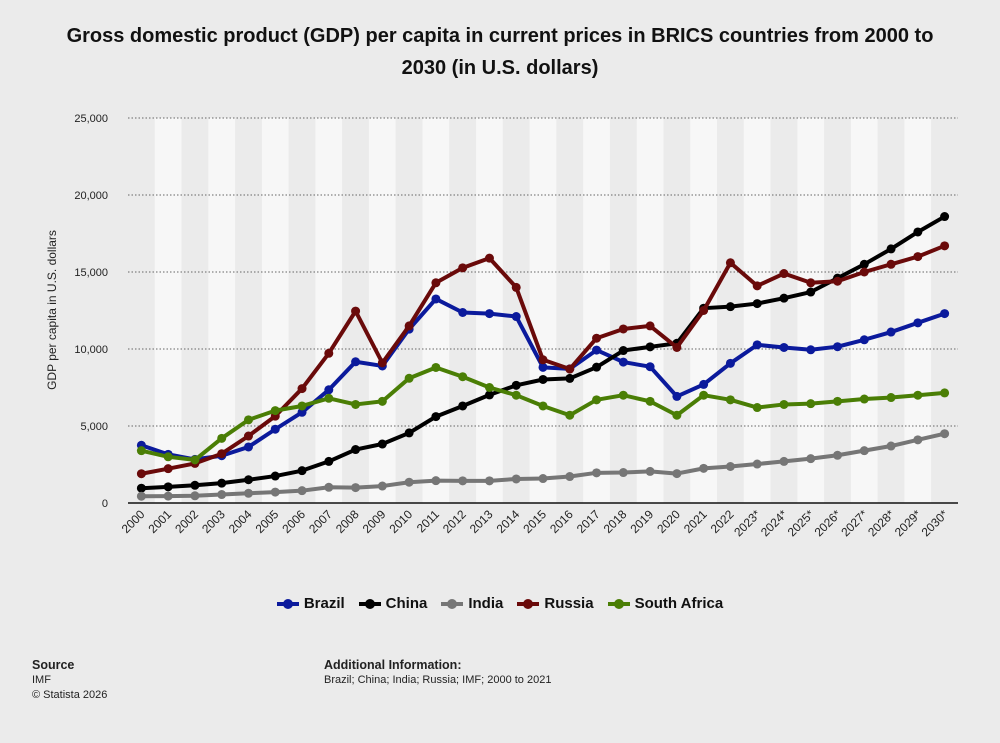 Image resolution: width=1000 pixels, height=743 pixels. What do you see at coordinates (393, 665) in the screenshot?
I see `info-label: Additional Information:` at bounding box center [393, 665].